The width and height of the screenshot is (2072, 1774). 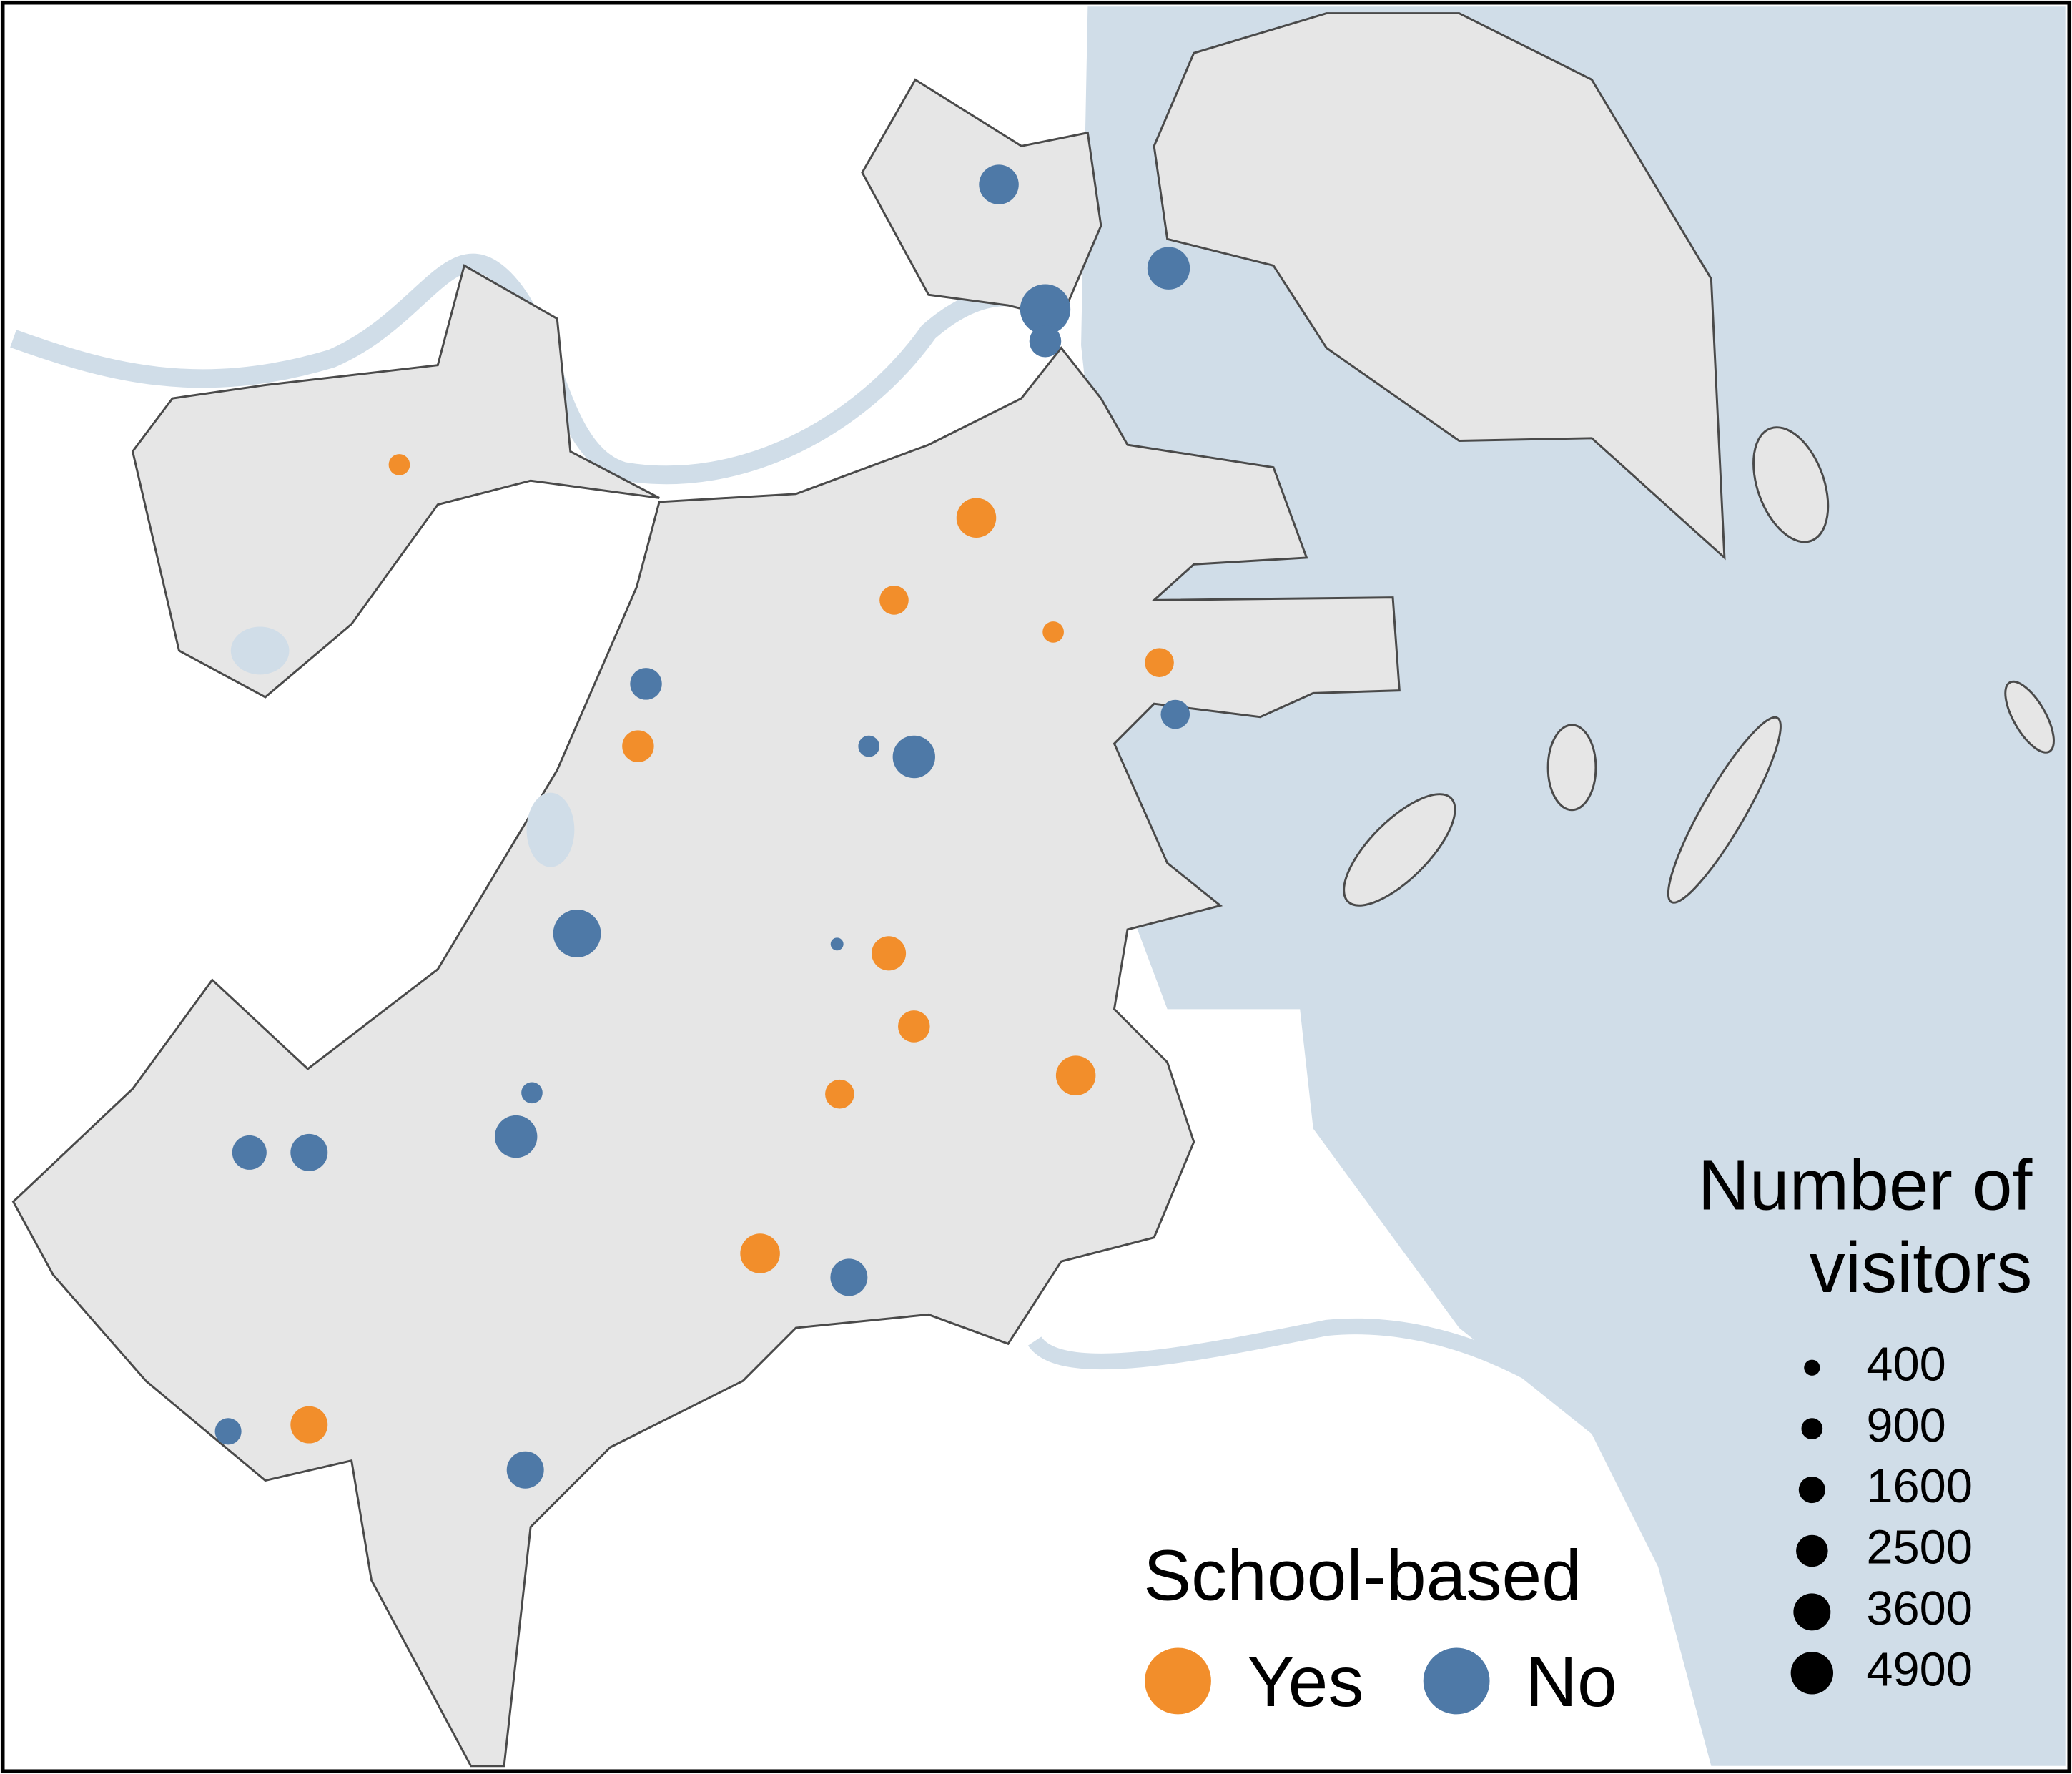 I want to click on land-allston, so click(x=395, y=481).